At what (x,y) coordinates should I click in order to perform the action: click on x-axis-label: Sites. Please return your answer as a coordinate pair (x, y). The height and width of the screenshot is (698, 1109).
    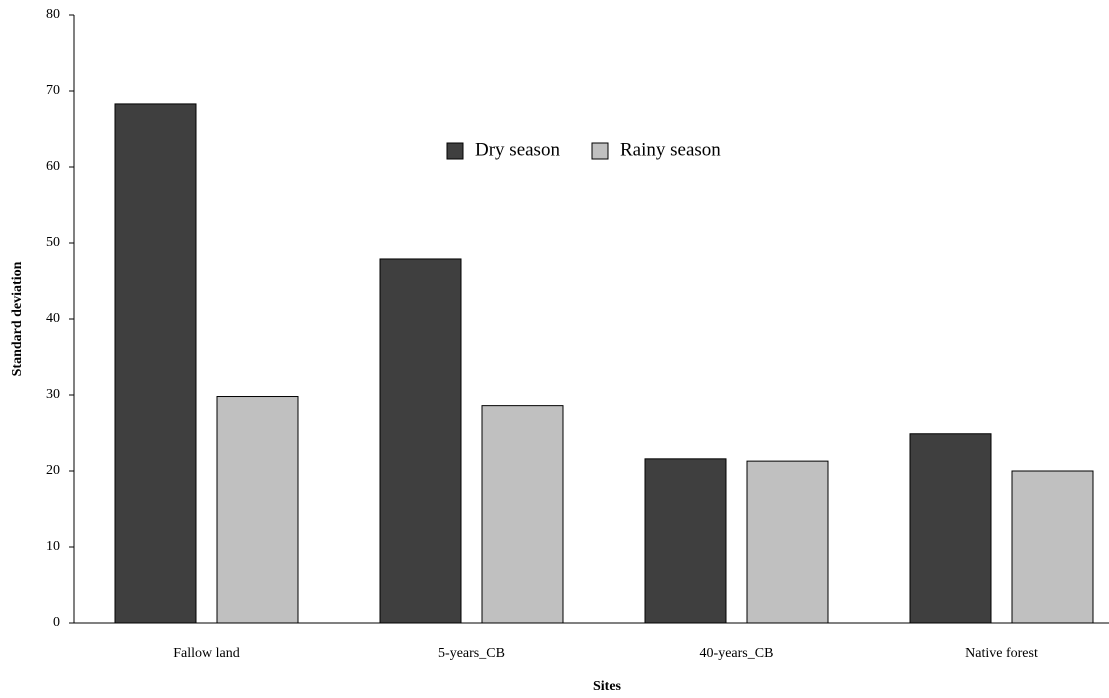
    Looking at the image, I should click on (607, 686).